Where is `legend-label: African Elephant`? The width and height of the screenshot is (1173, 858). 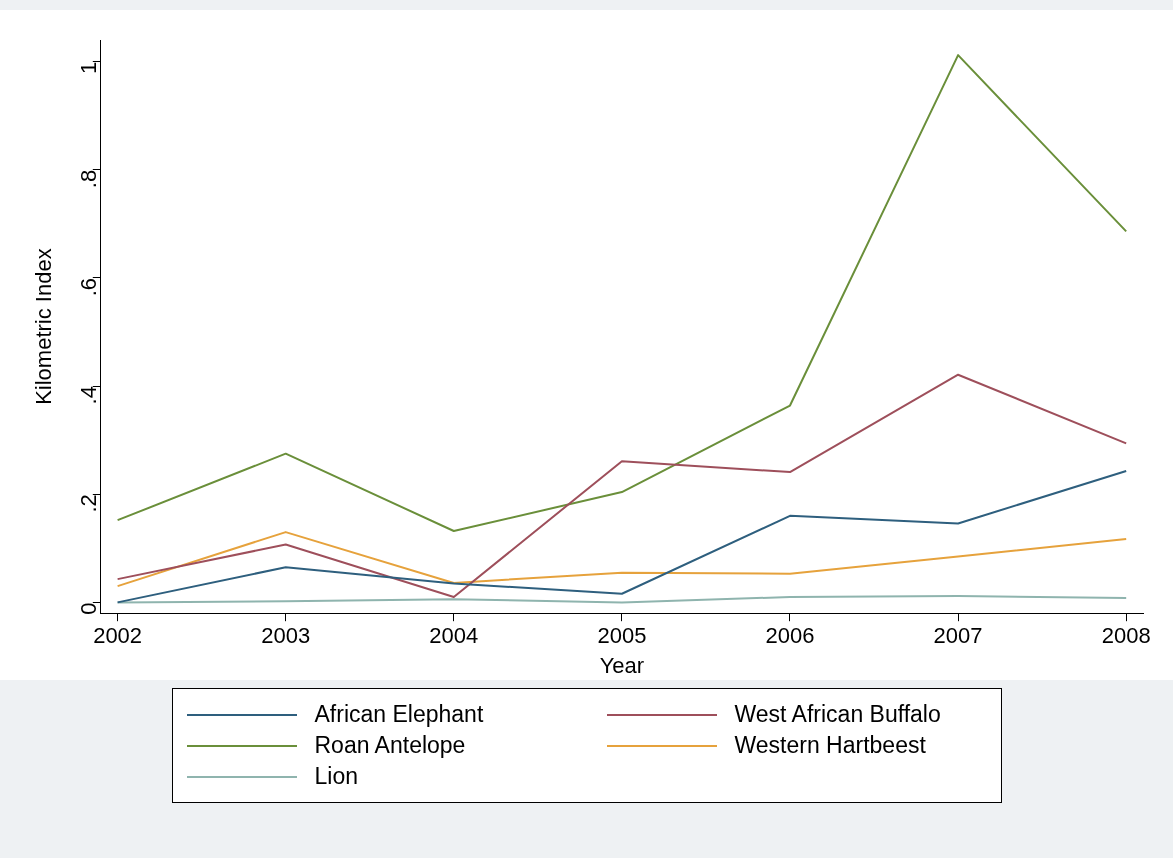 legend-label: African Elephant is located at coordinates (399, 714).